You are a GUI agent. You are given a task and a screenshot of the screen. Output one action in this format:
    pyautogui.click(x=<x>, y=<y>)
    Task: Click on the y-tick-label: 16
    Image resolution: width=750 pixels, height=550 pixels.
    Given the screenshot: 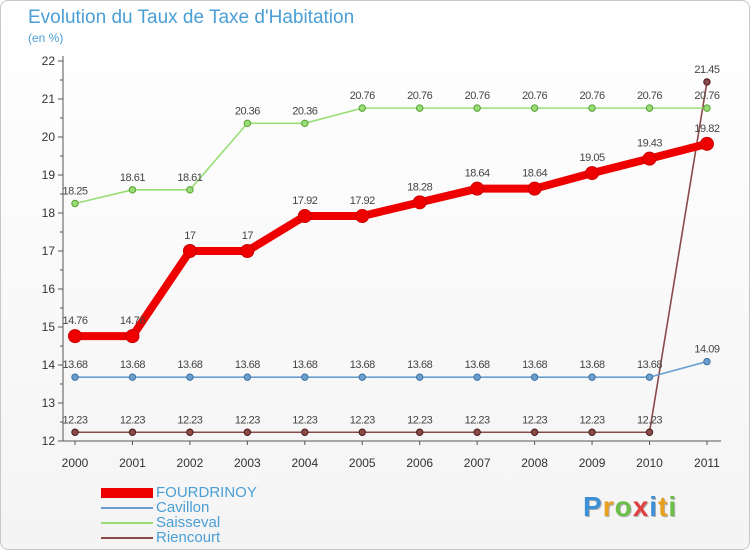 What is the action you would take?
    pyautogui.click(x=49, y=289)
    